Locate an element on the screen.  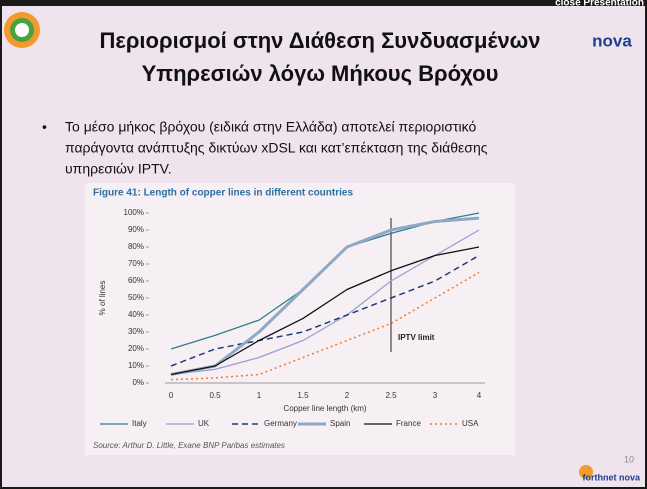
x-tick-label: 3 is located at coordinates (435, 395).